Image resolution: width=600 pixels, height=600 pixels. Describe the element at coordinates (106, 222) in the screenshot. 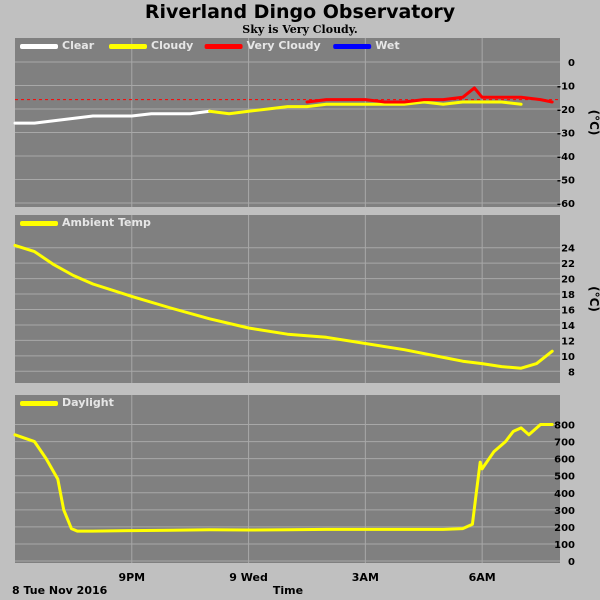

I see `legend-label-ambient-temp: Ambient Temp` at that location.